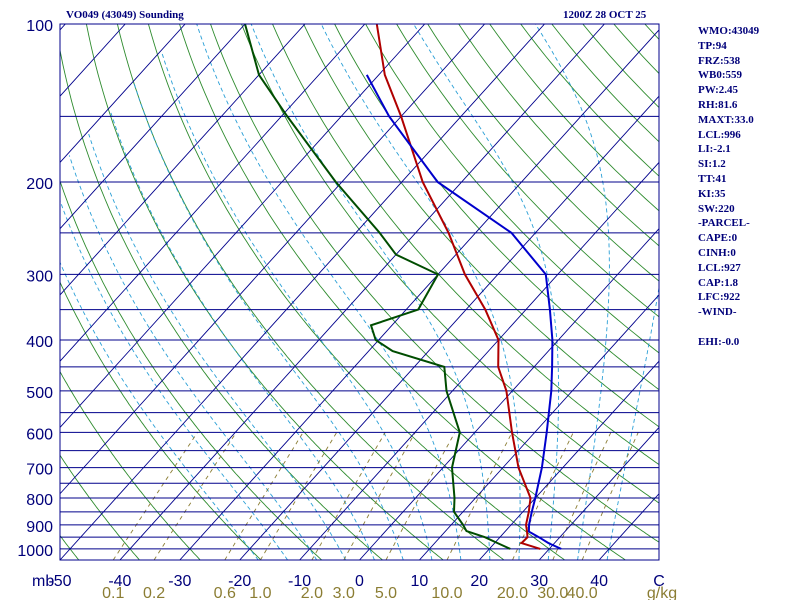 Image resolution: width=800 pixels, height=600 pixels. I want to click on index-item: WB0:559, so click(720, 75).